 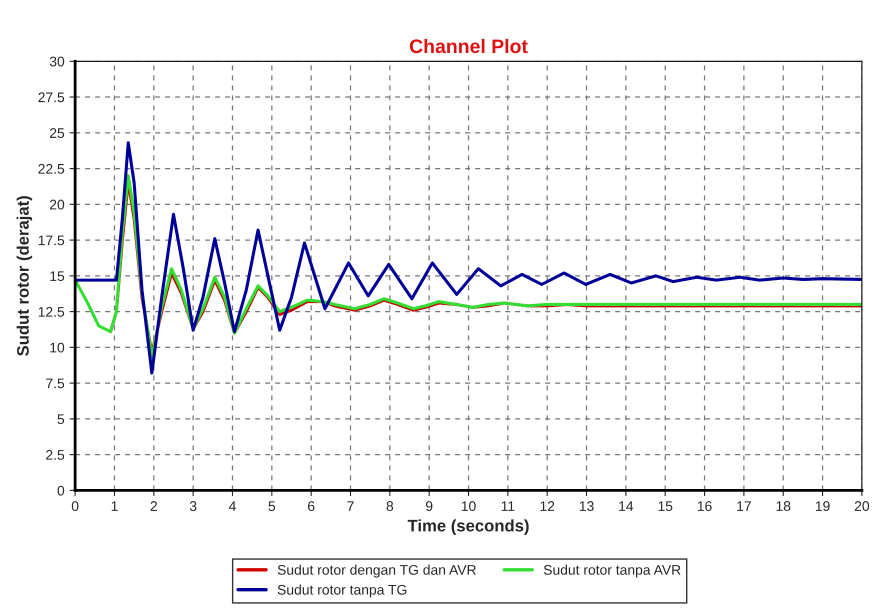 What do you see at coordinates (468, 527) in the screenshot?
I see `x-axis-title: Time (seconds)` at bounding box center [468, 527].